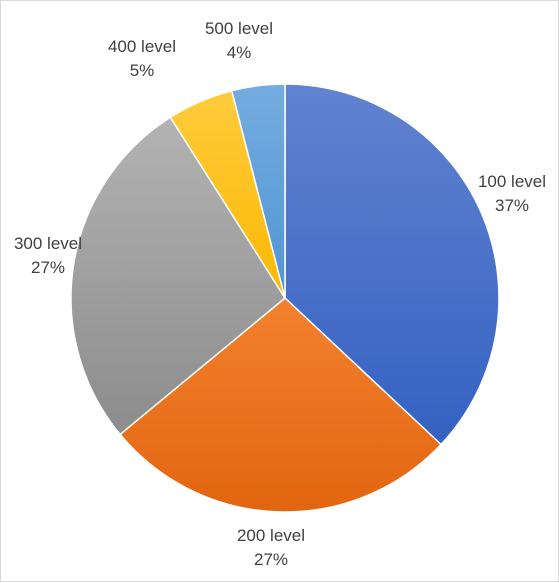 Image resolution: width=559 pixels, height=583 pixels. Describe the element at coordinates (258, 191) in the screenshot. I see `pie-slice-500-level` at that location.